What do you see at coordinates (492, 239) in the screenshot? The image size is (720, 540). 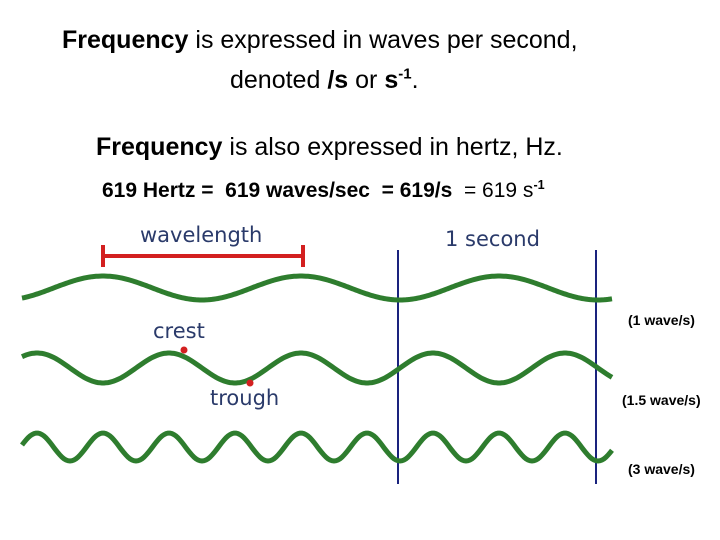 I see `one-second-label: 1 second` at bounding box center [492, 239].